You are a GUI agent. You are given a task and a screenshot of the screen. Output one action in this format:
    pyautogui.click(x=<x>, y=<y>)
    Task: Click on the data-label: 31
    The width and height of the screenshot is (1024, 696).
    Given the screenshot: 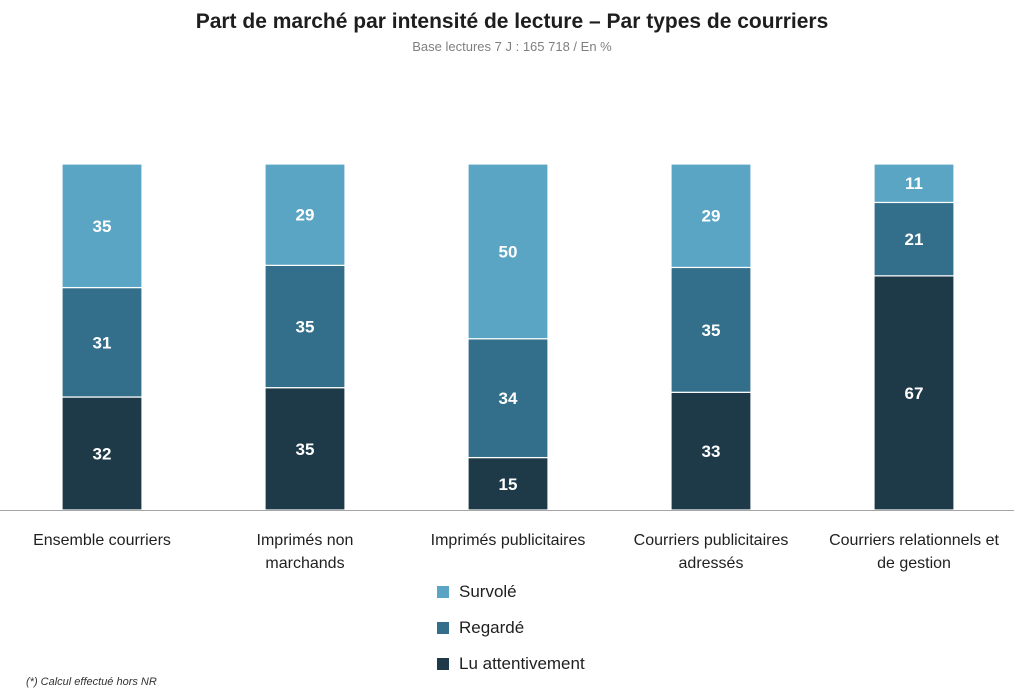 What is the action you would take?
    pyautogui.click(x=102, y=342)
    